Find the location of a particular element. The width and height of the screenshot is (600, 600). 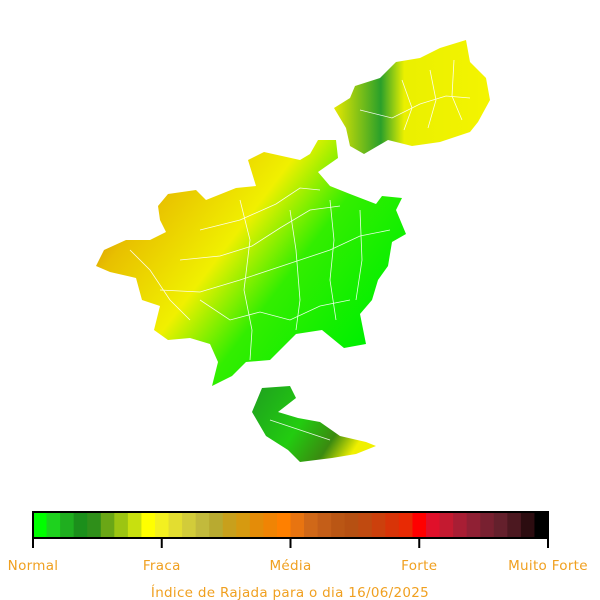

colorbar-label: Normal is located at coordinates (33, 566).